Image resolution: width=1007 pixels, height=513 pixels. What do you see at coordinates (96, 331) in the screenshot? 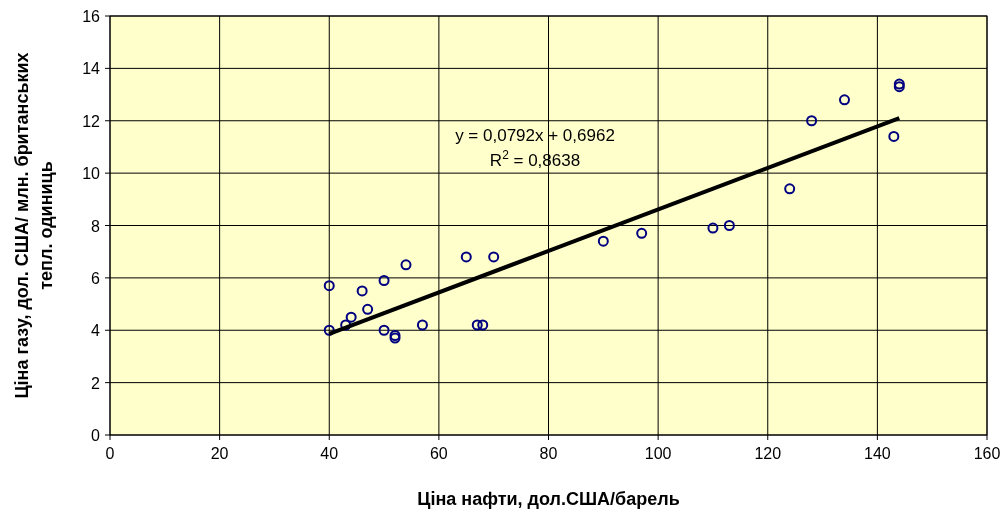
I see `y-tick-label: 4` at bounding box center [96, 331].